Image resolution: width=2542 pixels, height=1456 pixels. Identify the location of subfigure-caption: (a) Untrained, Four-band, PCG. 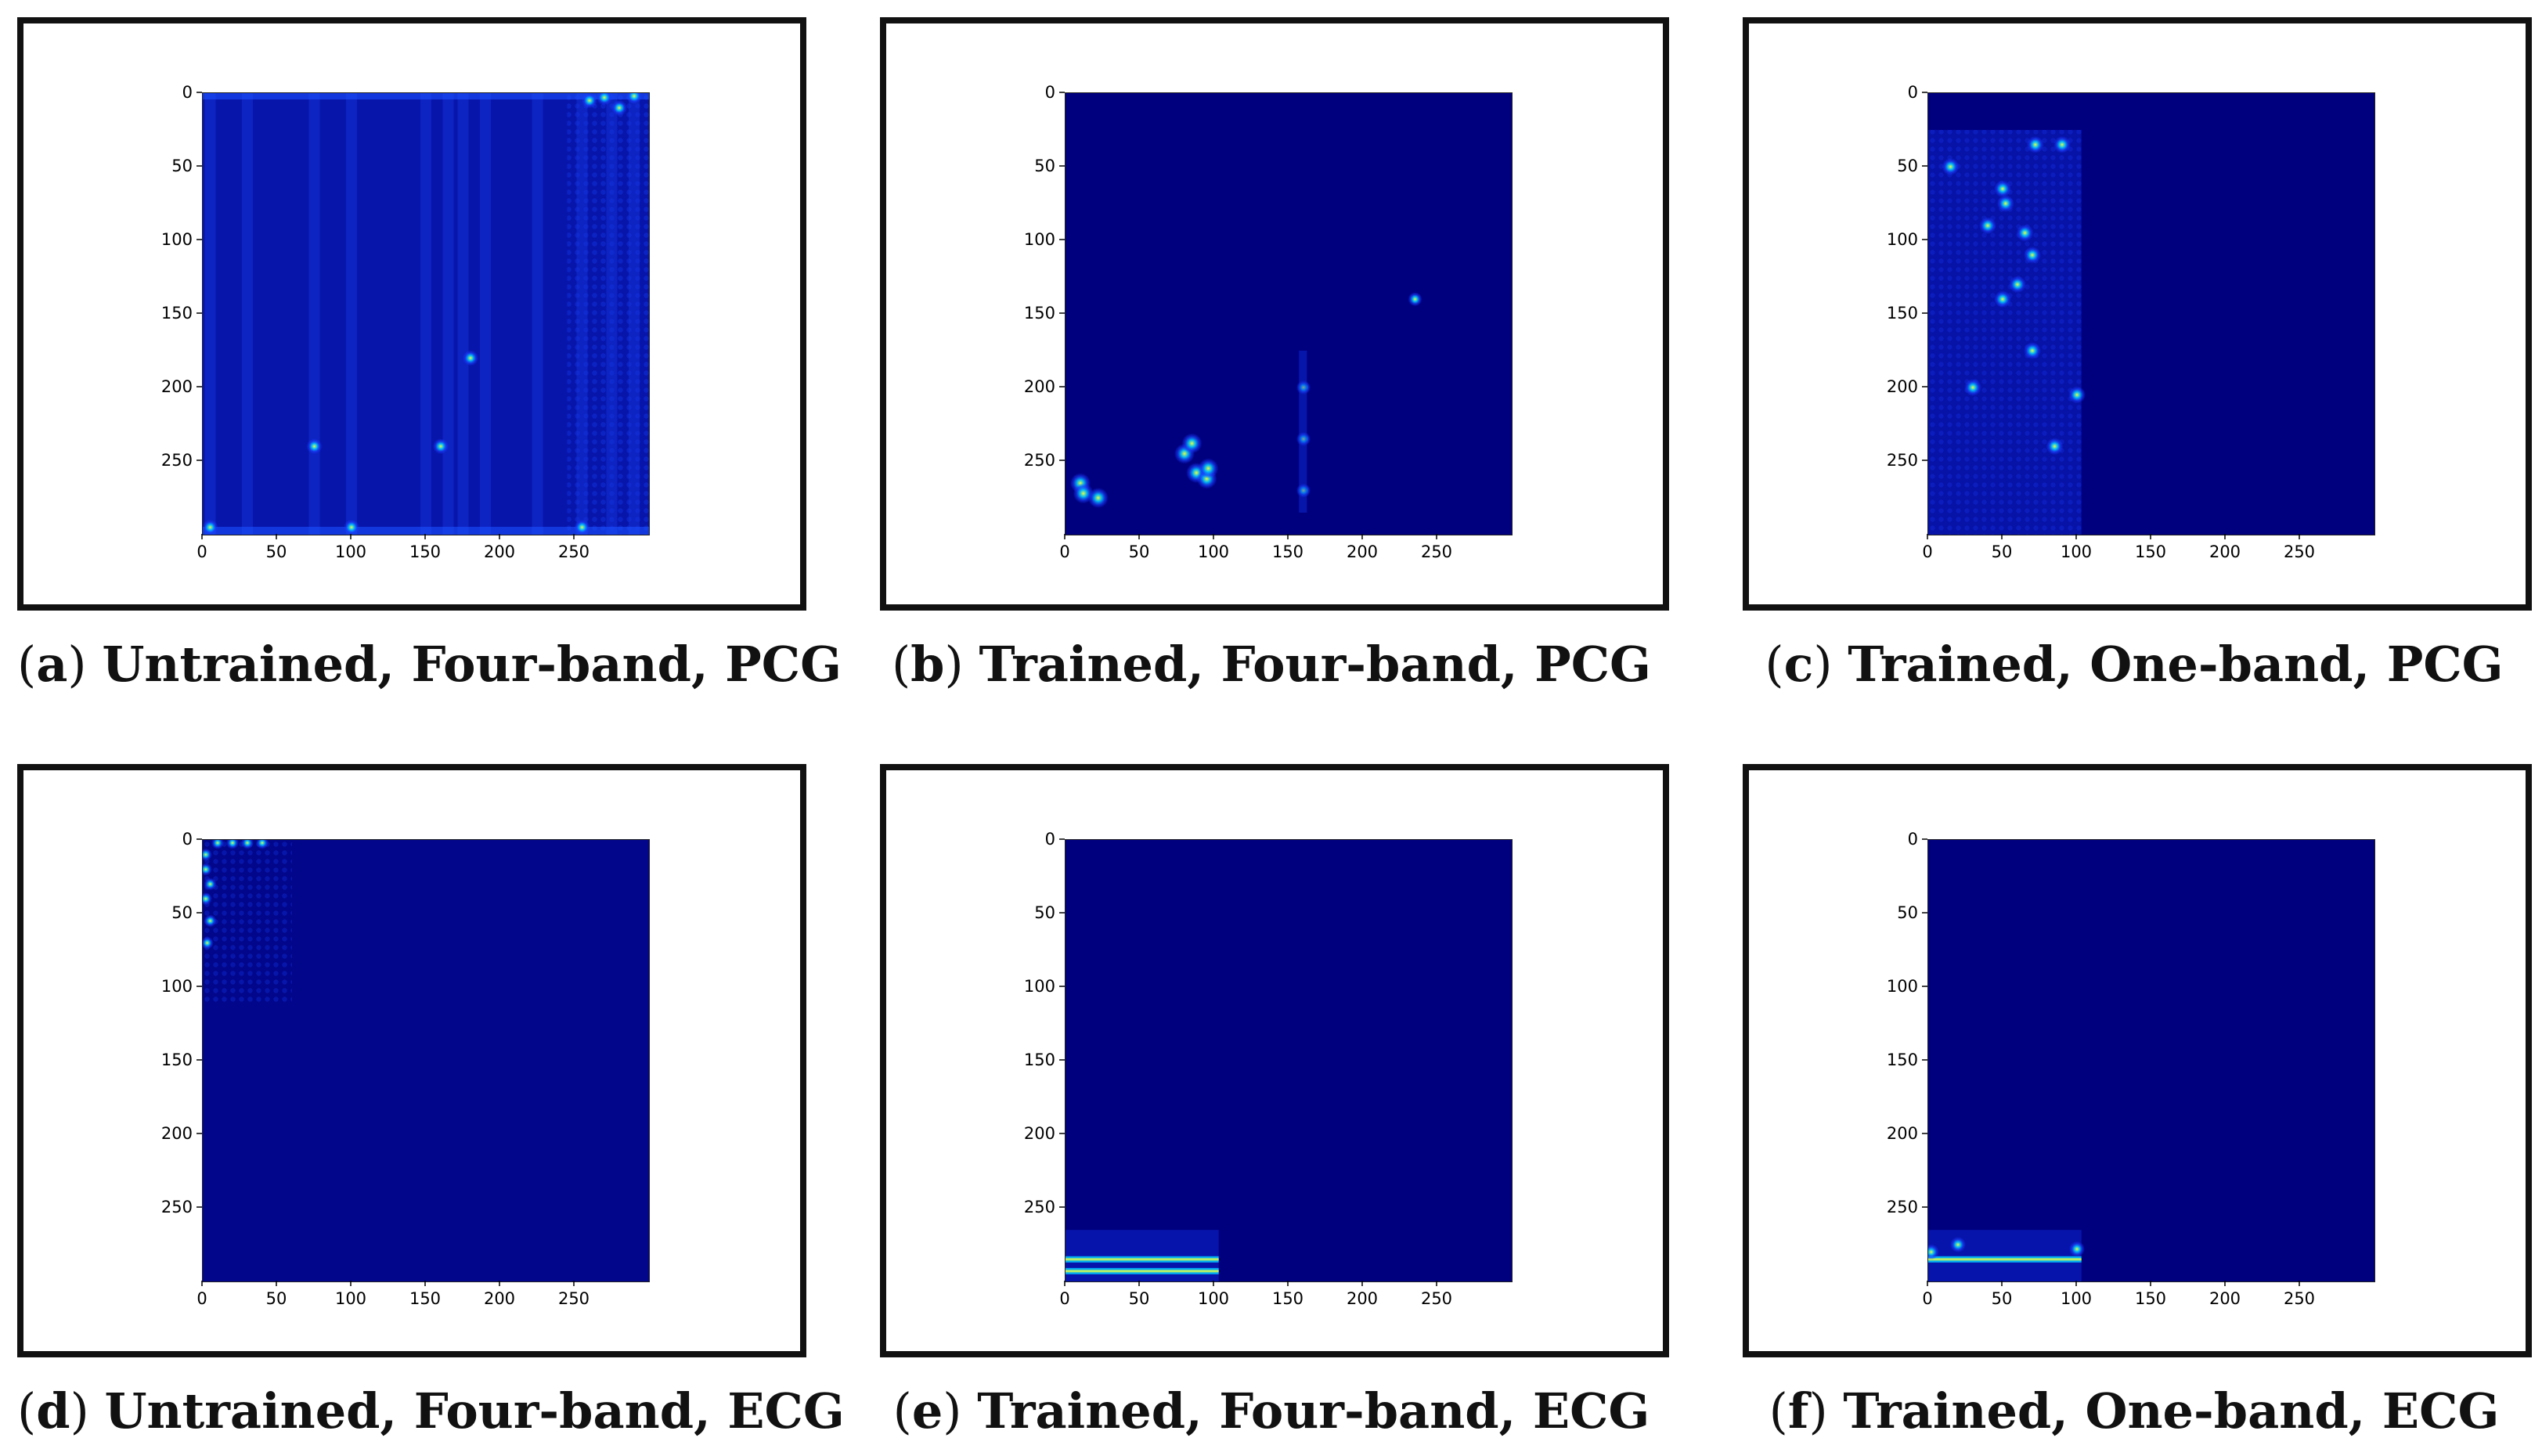
(429, 664).